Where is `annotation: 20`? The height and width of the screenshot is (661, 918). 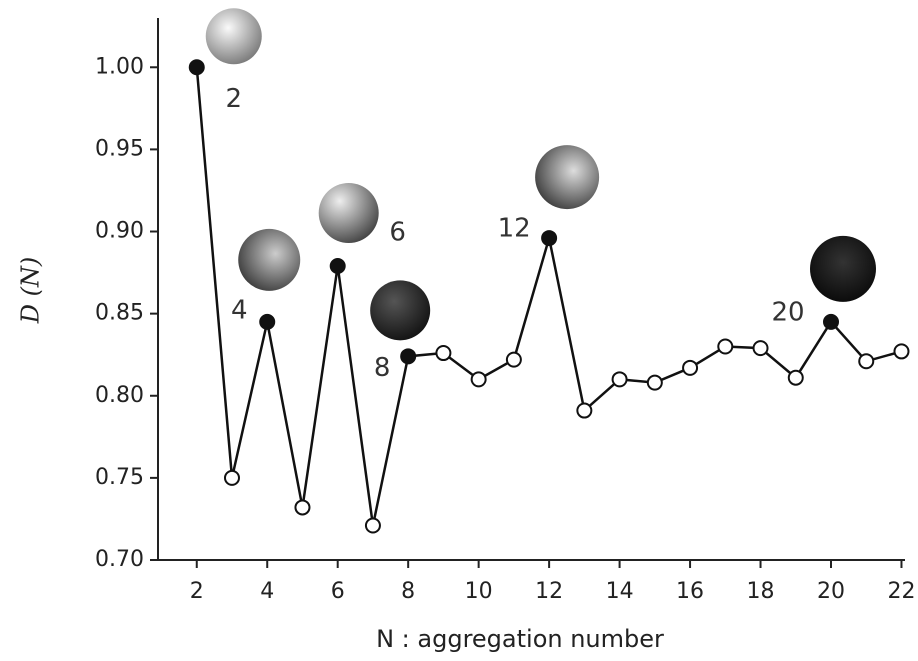
annotation: 20 is located at coordinates (787, 312).